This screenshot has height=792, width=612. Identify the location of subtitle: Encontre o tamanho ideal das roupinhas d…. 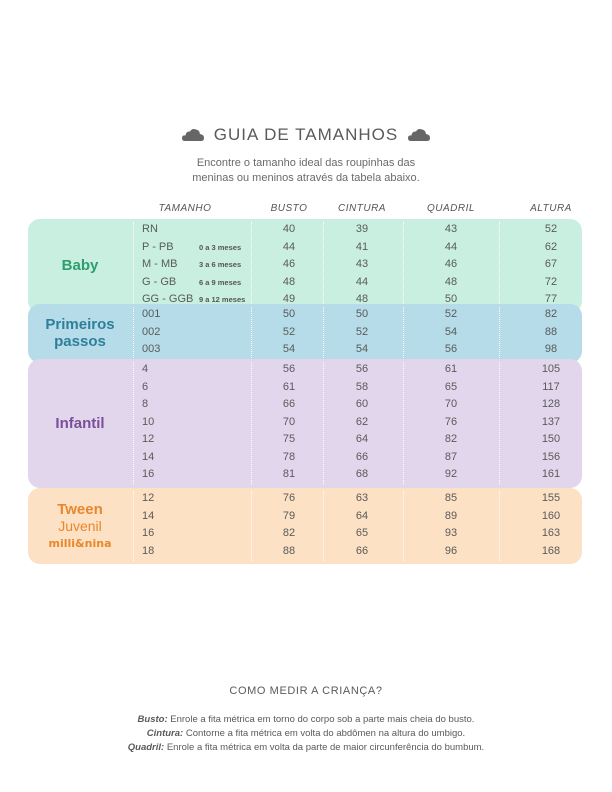
(306, 171).